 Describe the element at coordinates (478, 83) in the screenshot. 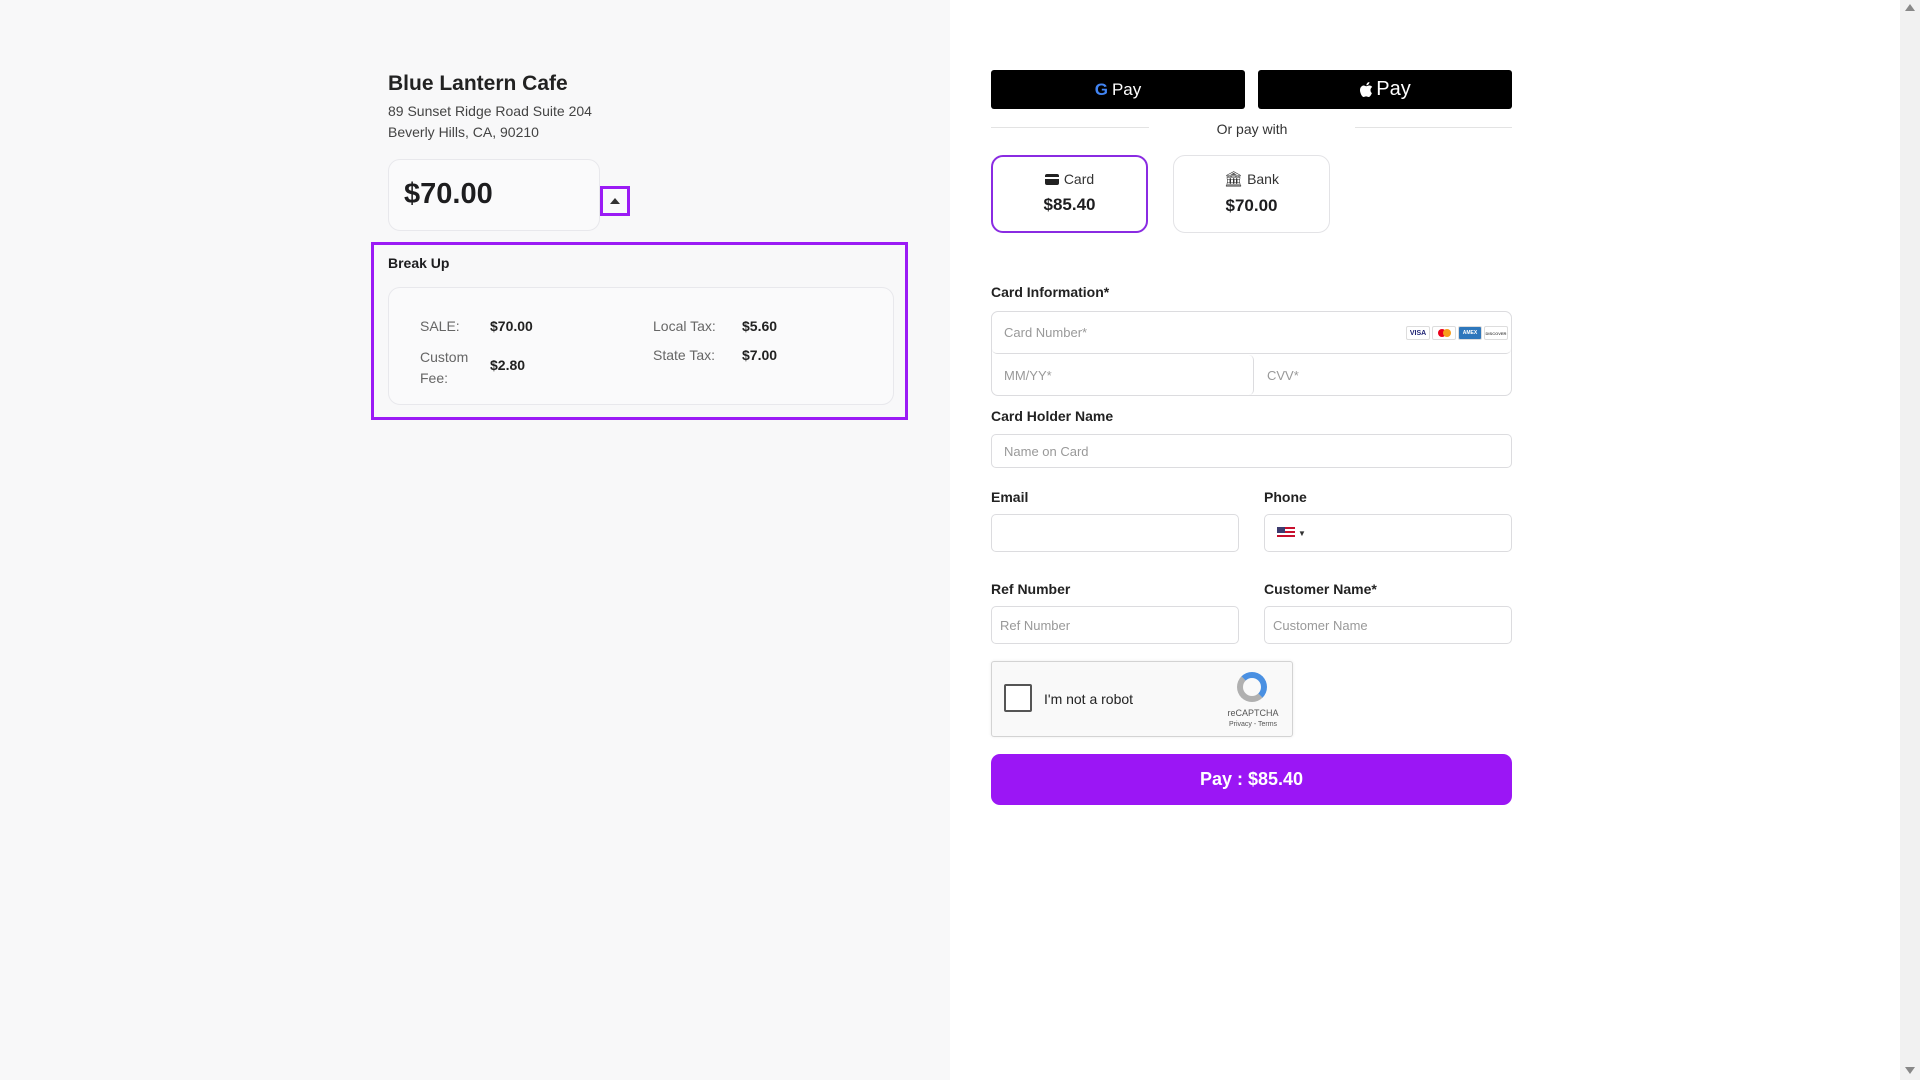

I see `merchant-name: Blue Lantern Cafe` at that location.